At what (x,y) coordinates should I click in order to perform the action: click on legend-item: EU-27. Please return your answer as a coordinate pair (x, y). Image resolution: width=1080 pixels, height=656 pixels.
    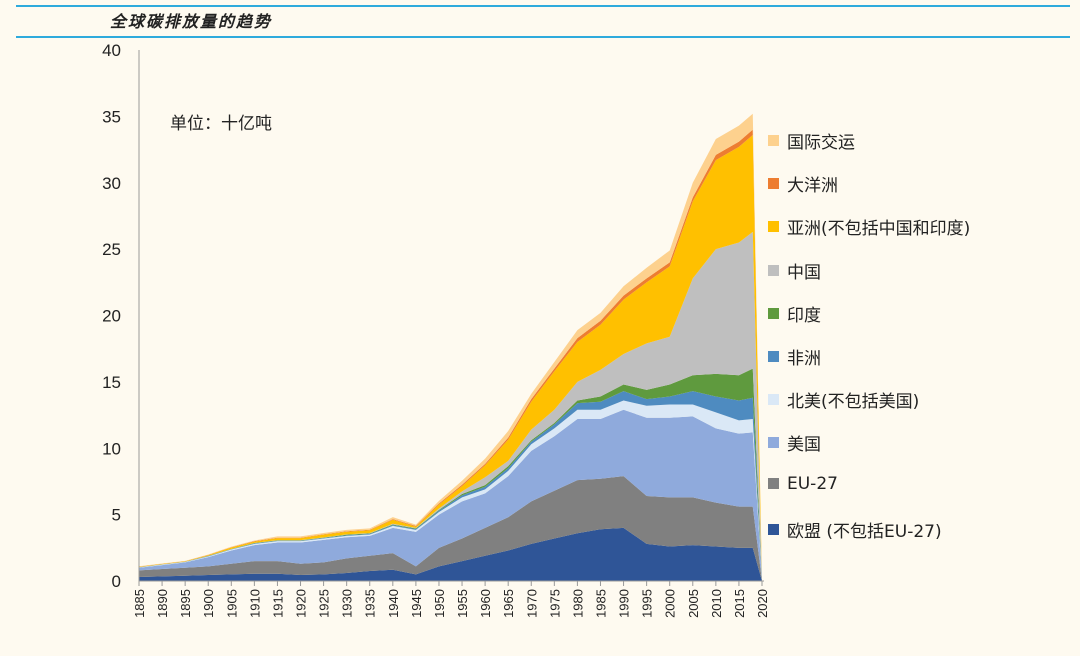
    Looking at the image, I should click on (803, 484).